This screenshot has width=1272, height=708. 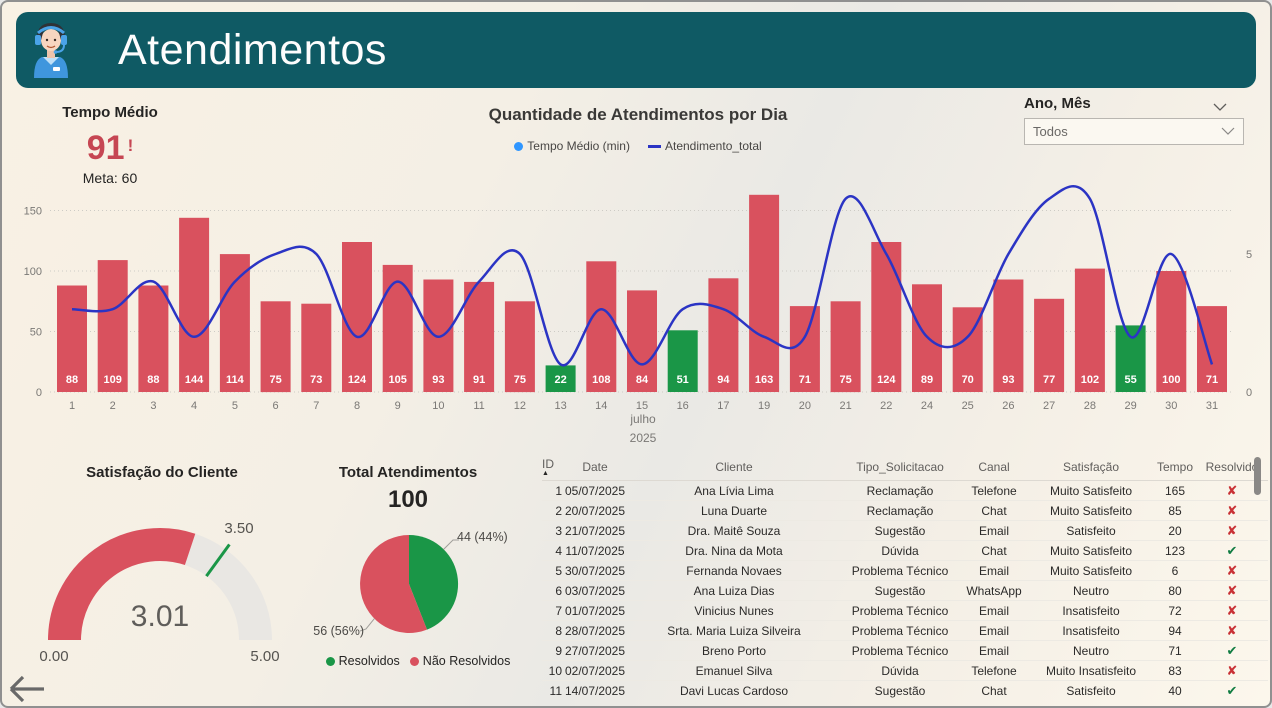 What do you see at coordinates (1232, 467) in the screenshot?
I see `column-header-resolvido: Resolvido` at bounding box center [1232, 467].